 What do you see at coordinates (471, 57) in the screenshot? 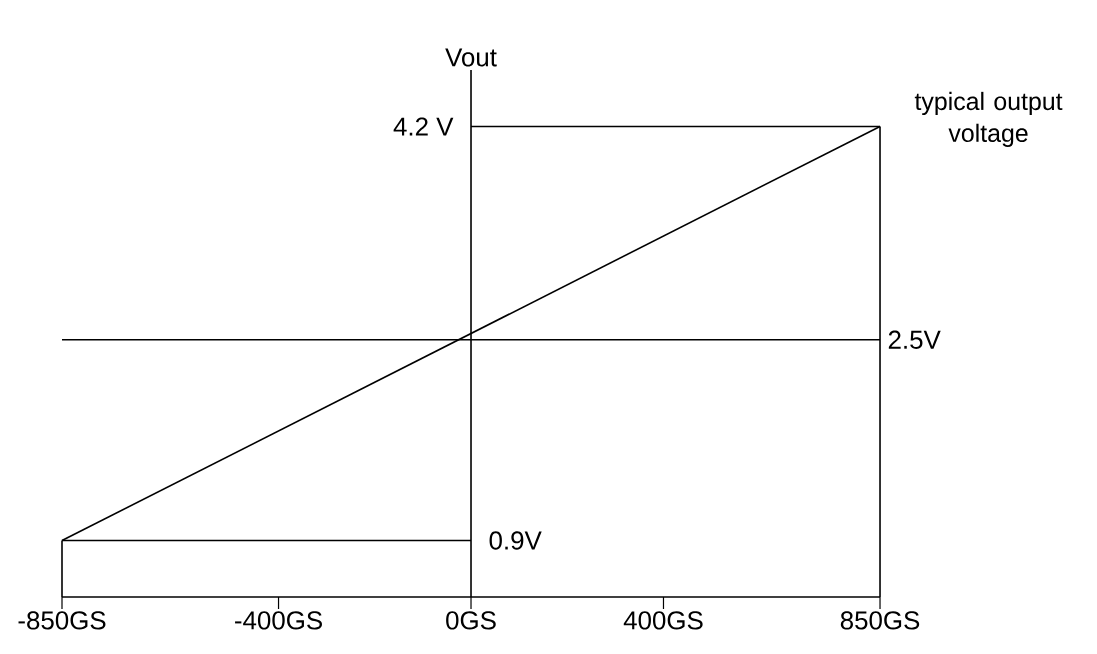
I see `y-axis-title: Vout` at bounding box center [471, 57].